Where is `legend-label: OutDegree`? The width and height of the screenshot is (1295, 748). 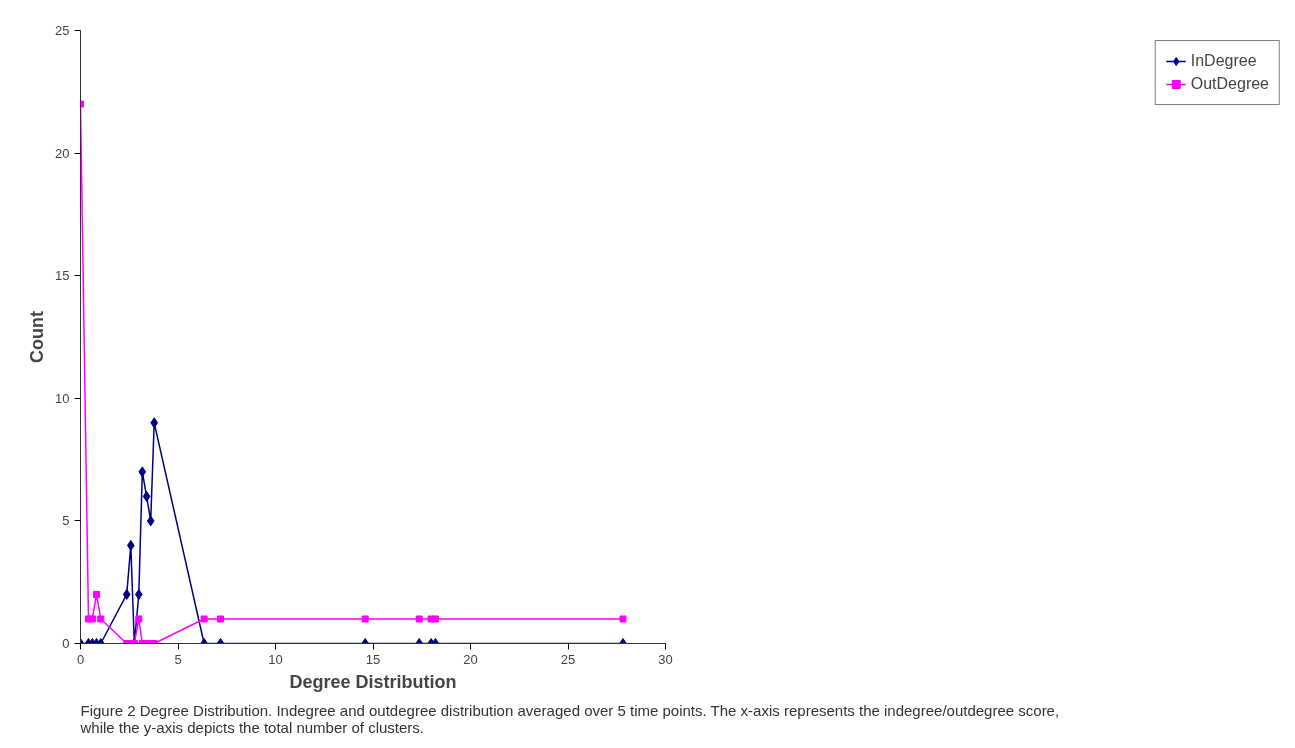
legend-label: OutDegree is located at coordinates (1229, 84).